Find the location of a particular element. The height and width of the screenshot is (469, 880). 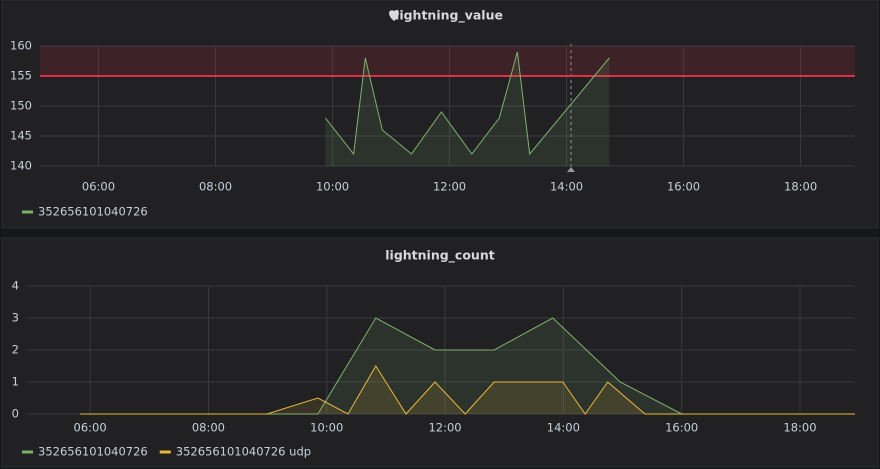

threshold-area is located at coordinates (447, 61).